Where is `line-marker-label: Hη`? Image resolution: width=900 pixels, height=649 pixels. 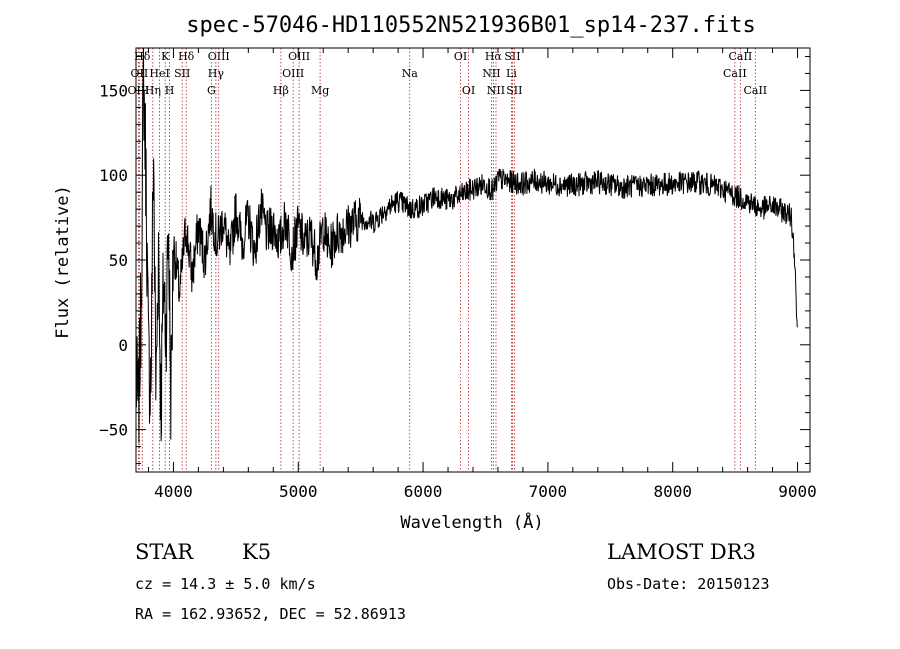
line-marker-label: Hη is located at coordinates (153, 90).